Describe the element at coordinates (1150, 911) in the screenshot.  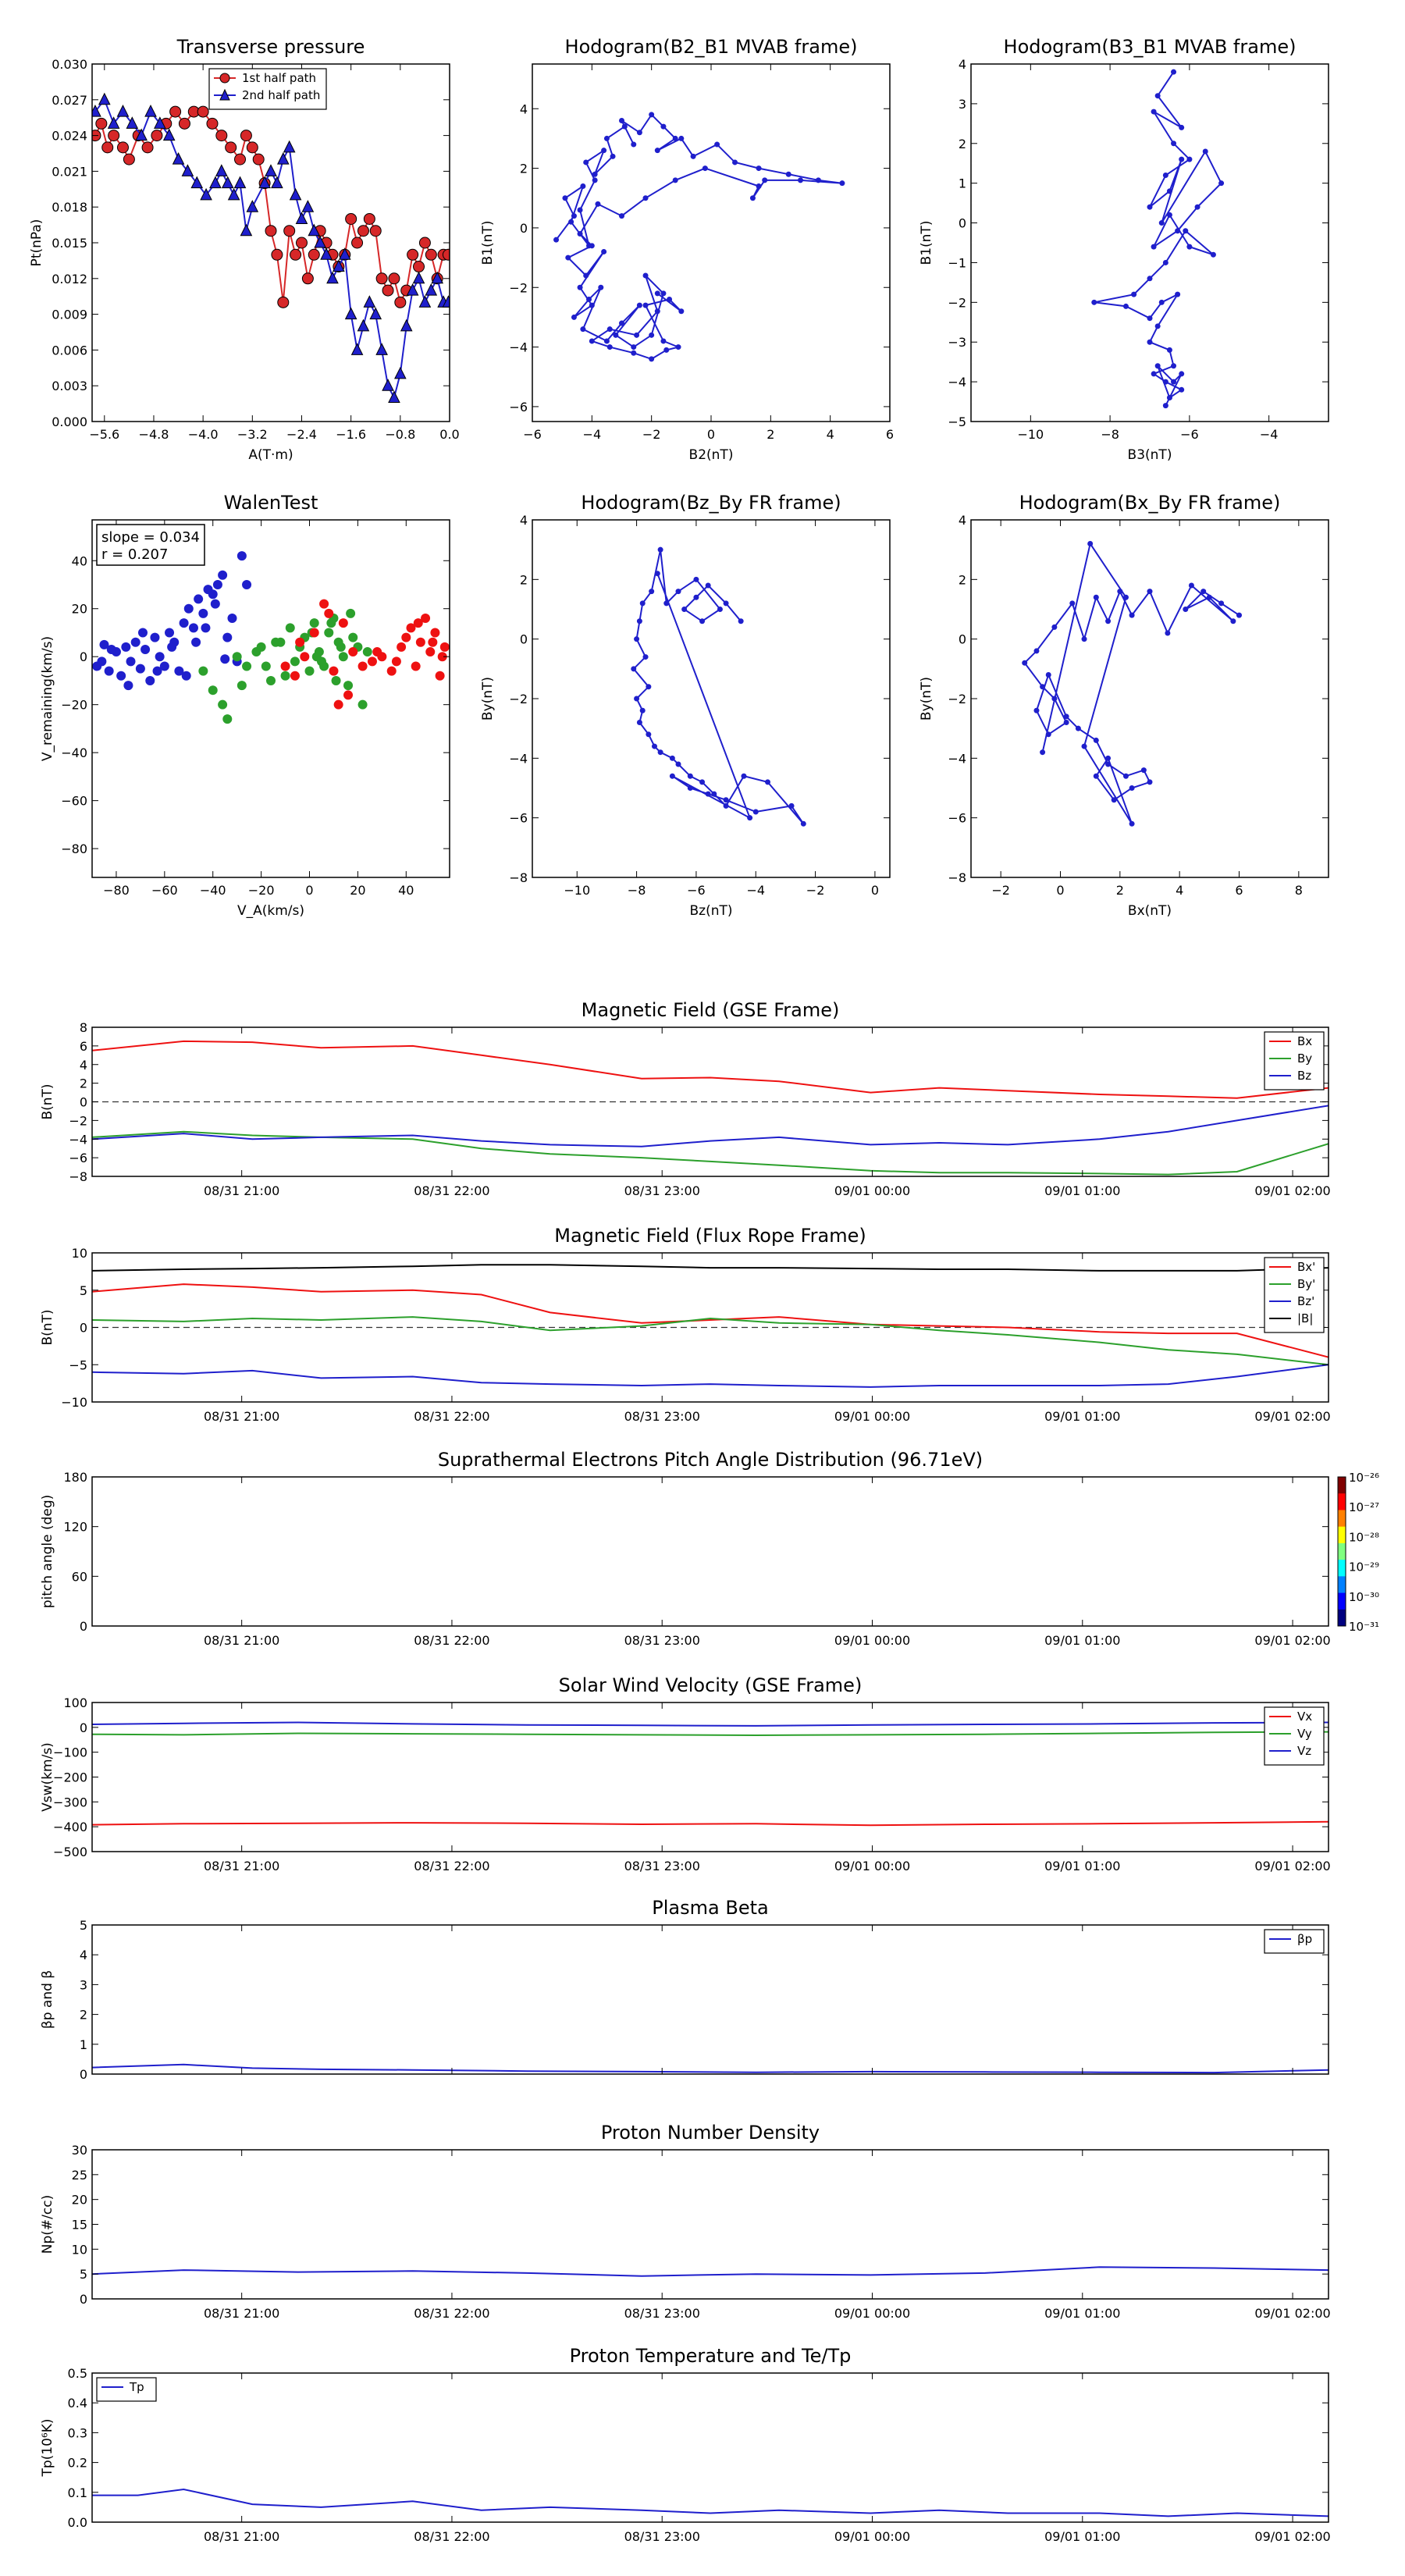
I see `hodogram-bx-by-xlabel: Bx(nT)` at that location.